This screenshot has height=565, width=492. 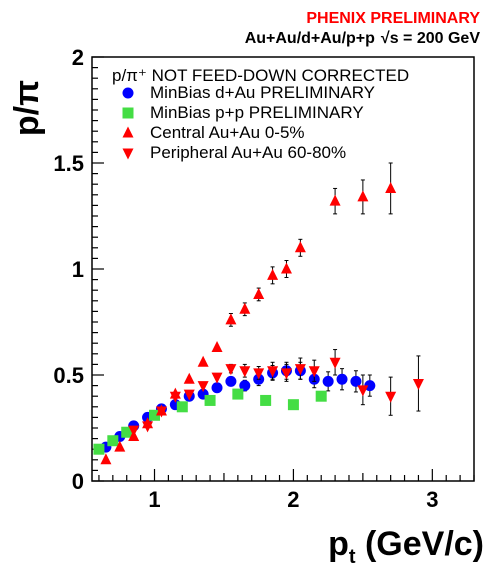 I want to click on y-tick-label: 0.5, so click(x=68, y=375).